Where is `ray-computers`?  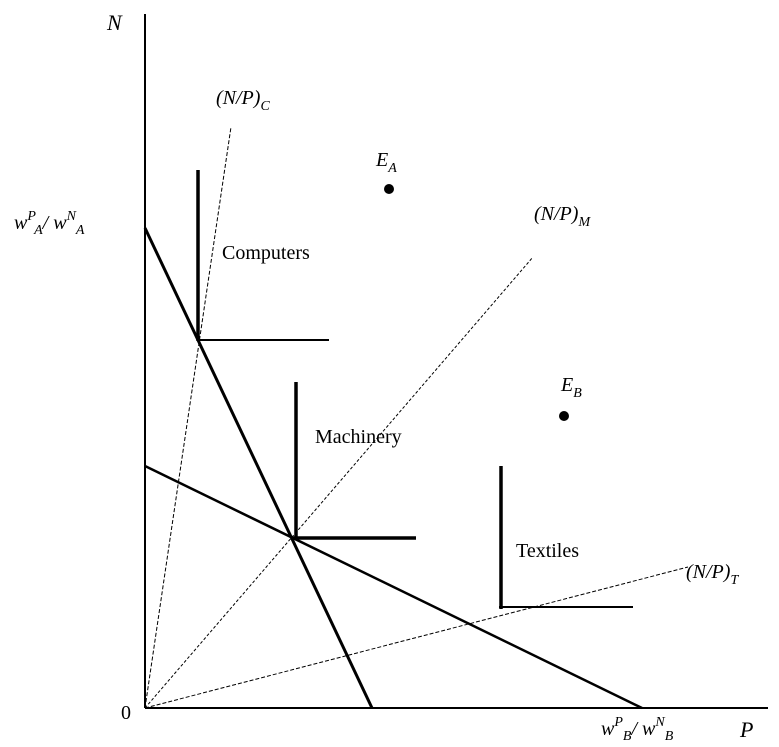 ray-computers is located at coordinates (188, 417).